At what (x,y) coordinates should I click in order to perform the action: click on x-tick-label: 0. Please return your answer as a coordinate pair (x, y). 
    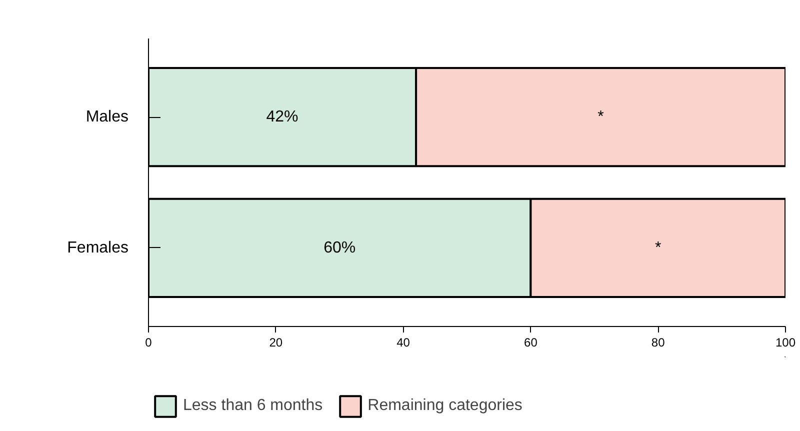
    Looking at the image, I should click on (148, 343).